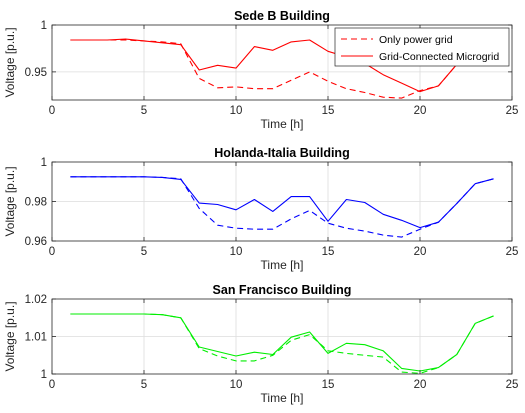 This screenshot has height=413, width=525. Describe the element at coordinates (36, 338) in the screenshot. I see `y-tick-label: 1.01` at that location.